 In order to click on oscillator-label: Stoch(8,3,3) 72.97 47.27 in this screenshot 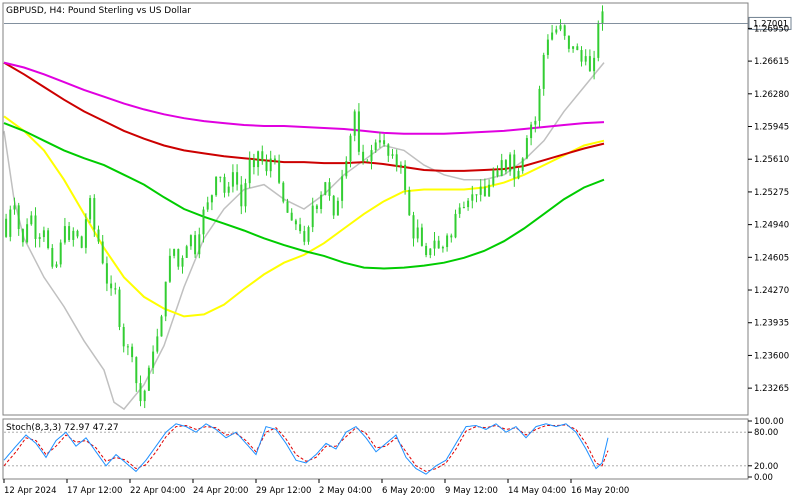, I will do `click(62, 428)`.